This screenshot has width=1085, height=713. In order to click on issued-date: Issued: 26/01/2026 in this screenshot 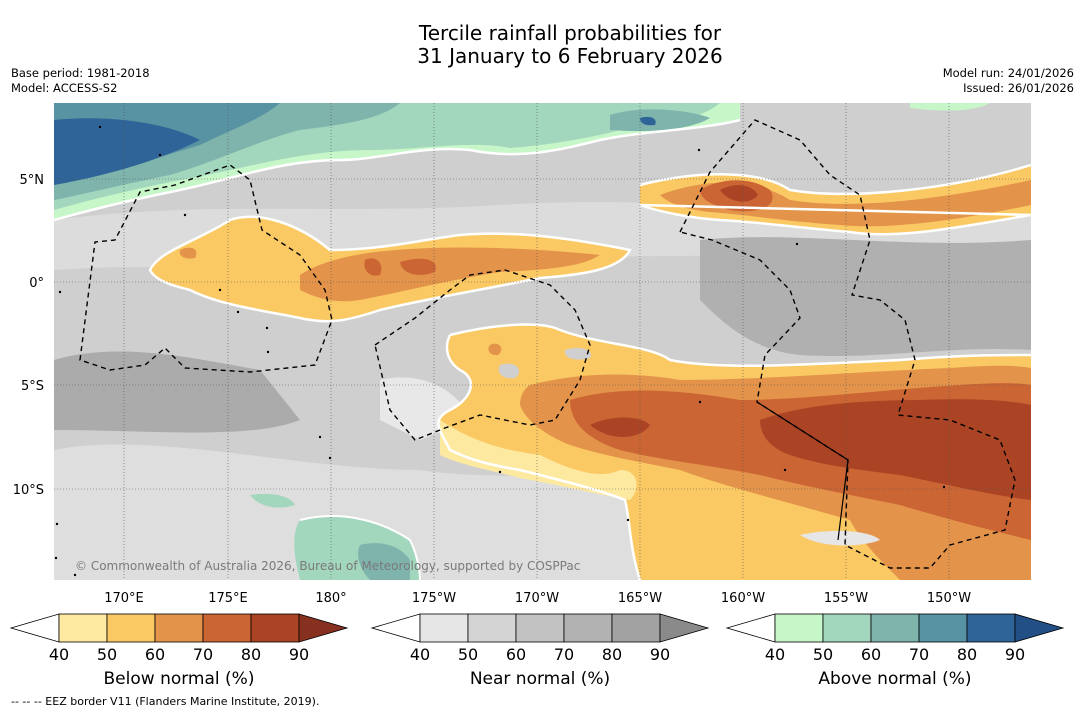, I will do `click(1018, 88)`.